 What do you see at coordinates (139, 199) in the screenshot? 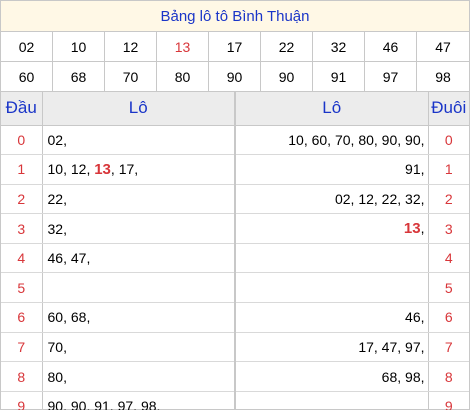
I see `lo-by-dau: 22,` at bounding box center [139, 199].